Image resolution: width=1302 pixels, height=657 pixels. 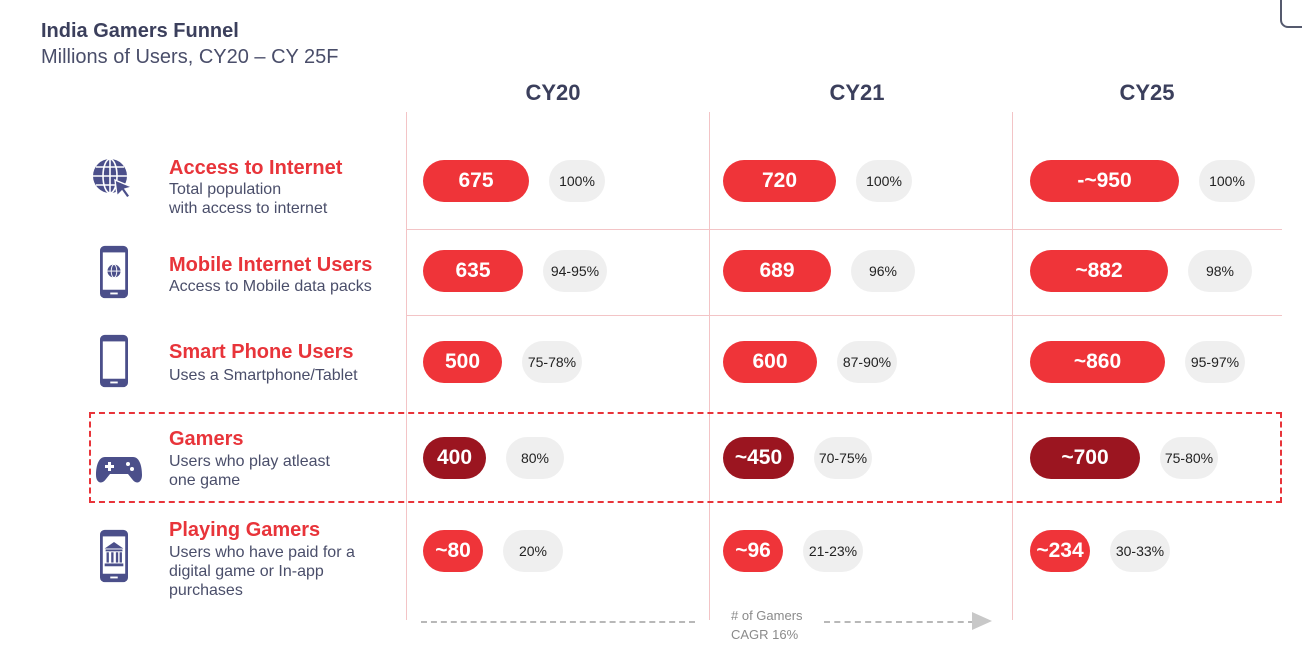 I want to click on value-pill: ~450, so click(x=758, y=458).